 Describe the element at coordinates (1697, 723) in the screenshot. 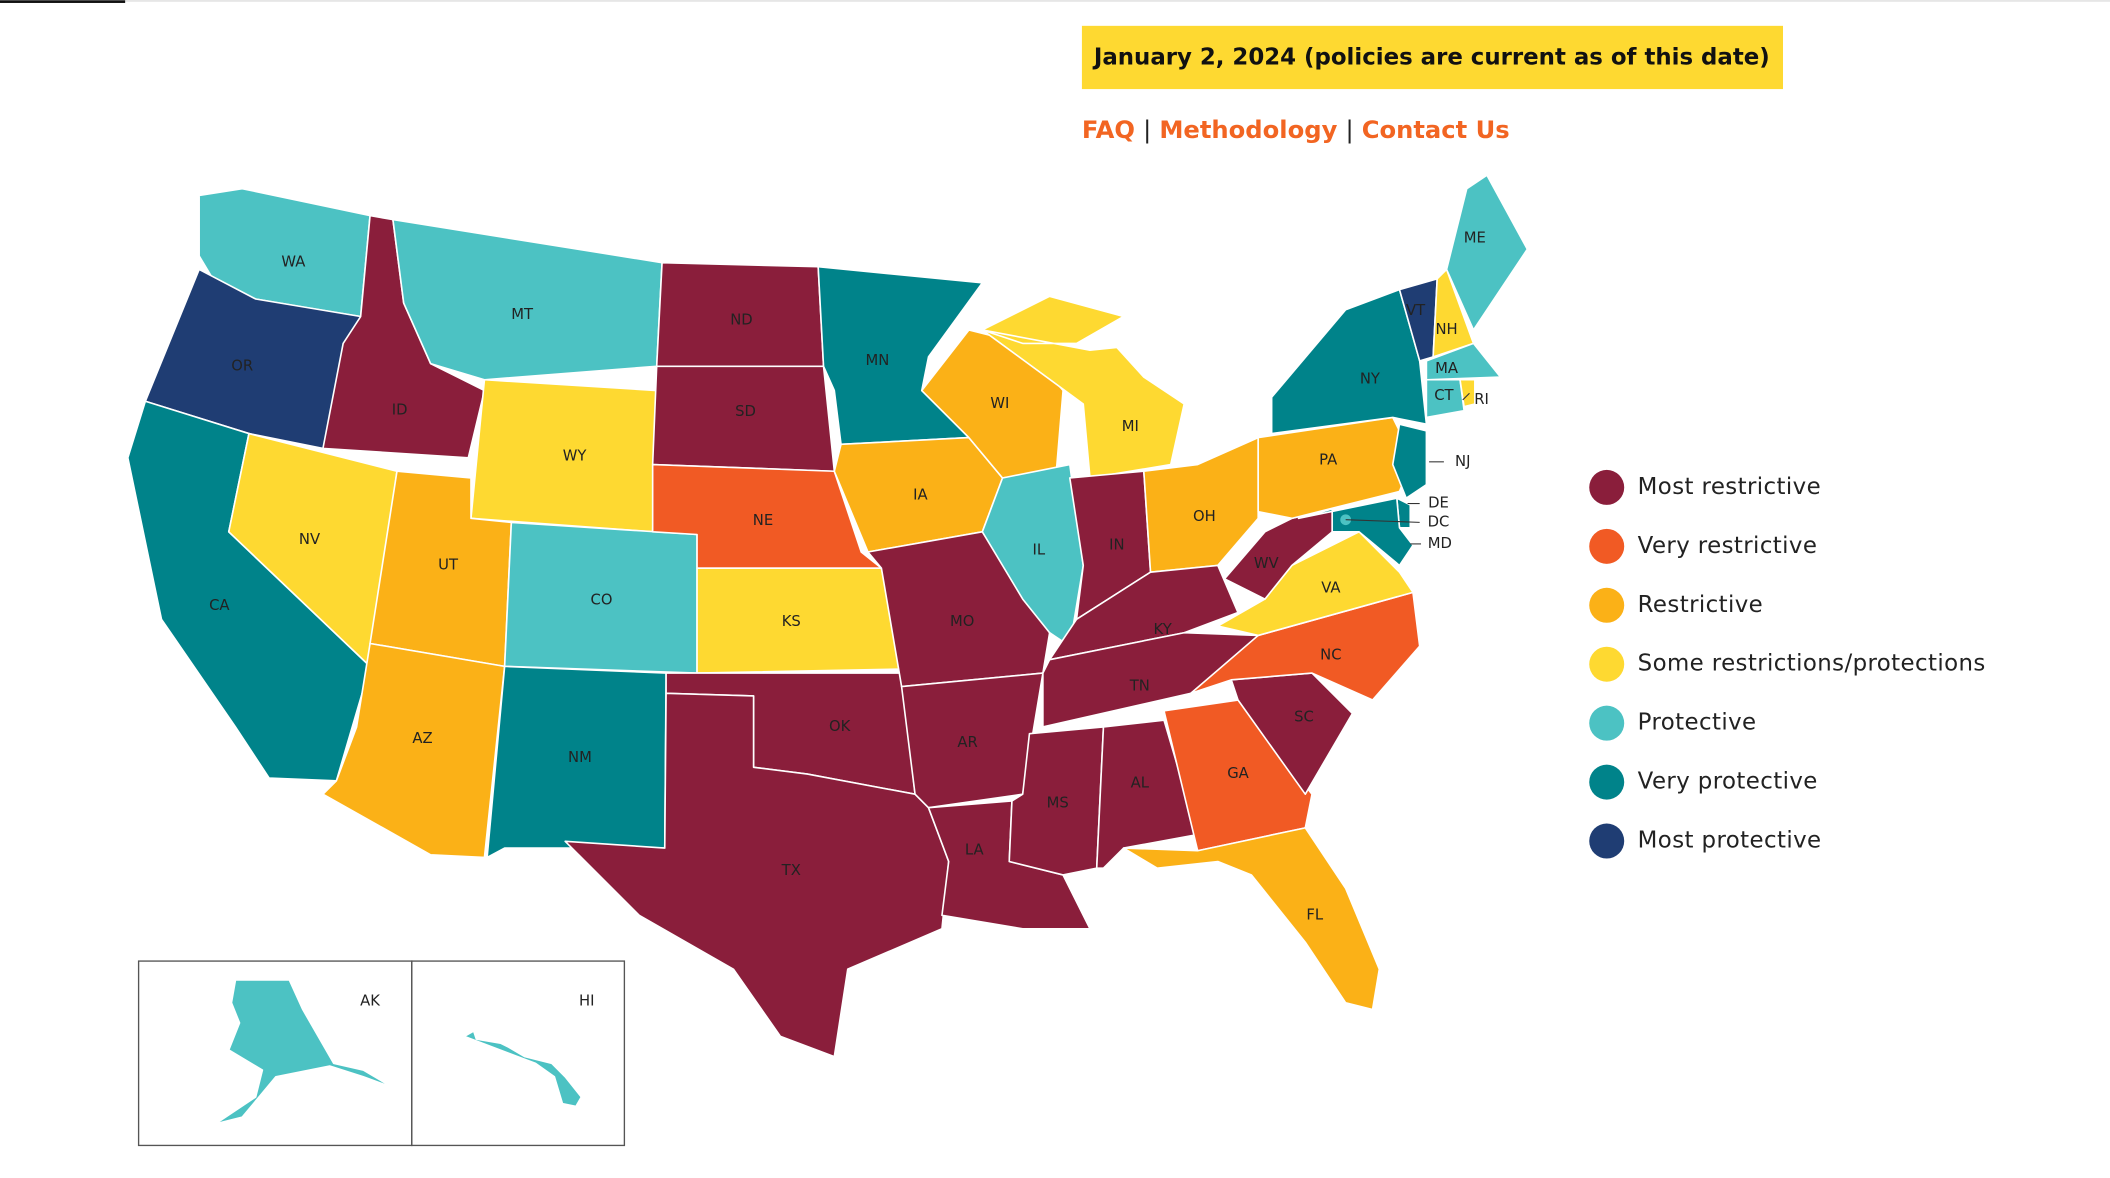

I see `legend-label: Protective` at that location.